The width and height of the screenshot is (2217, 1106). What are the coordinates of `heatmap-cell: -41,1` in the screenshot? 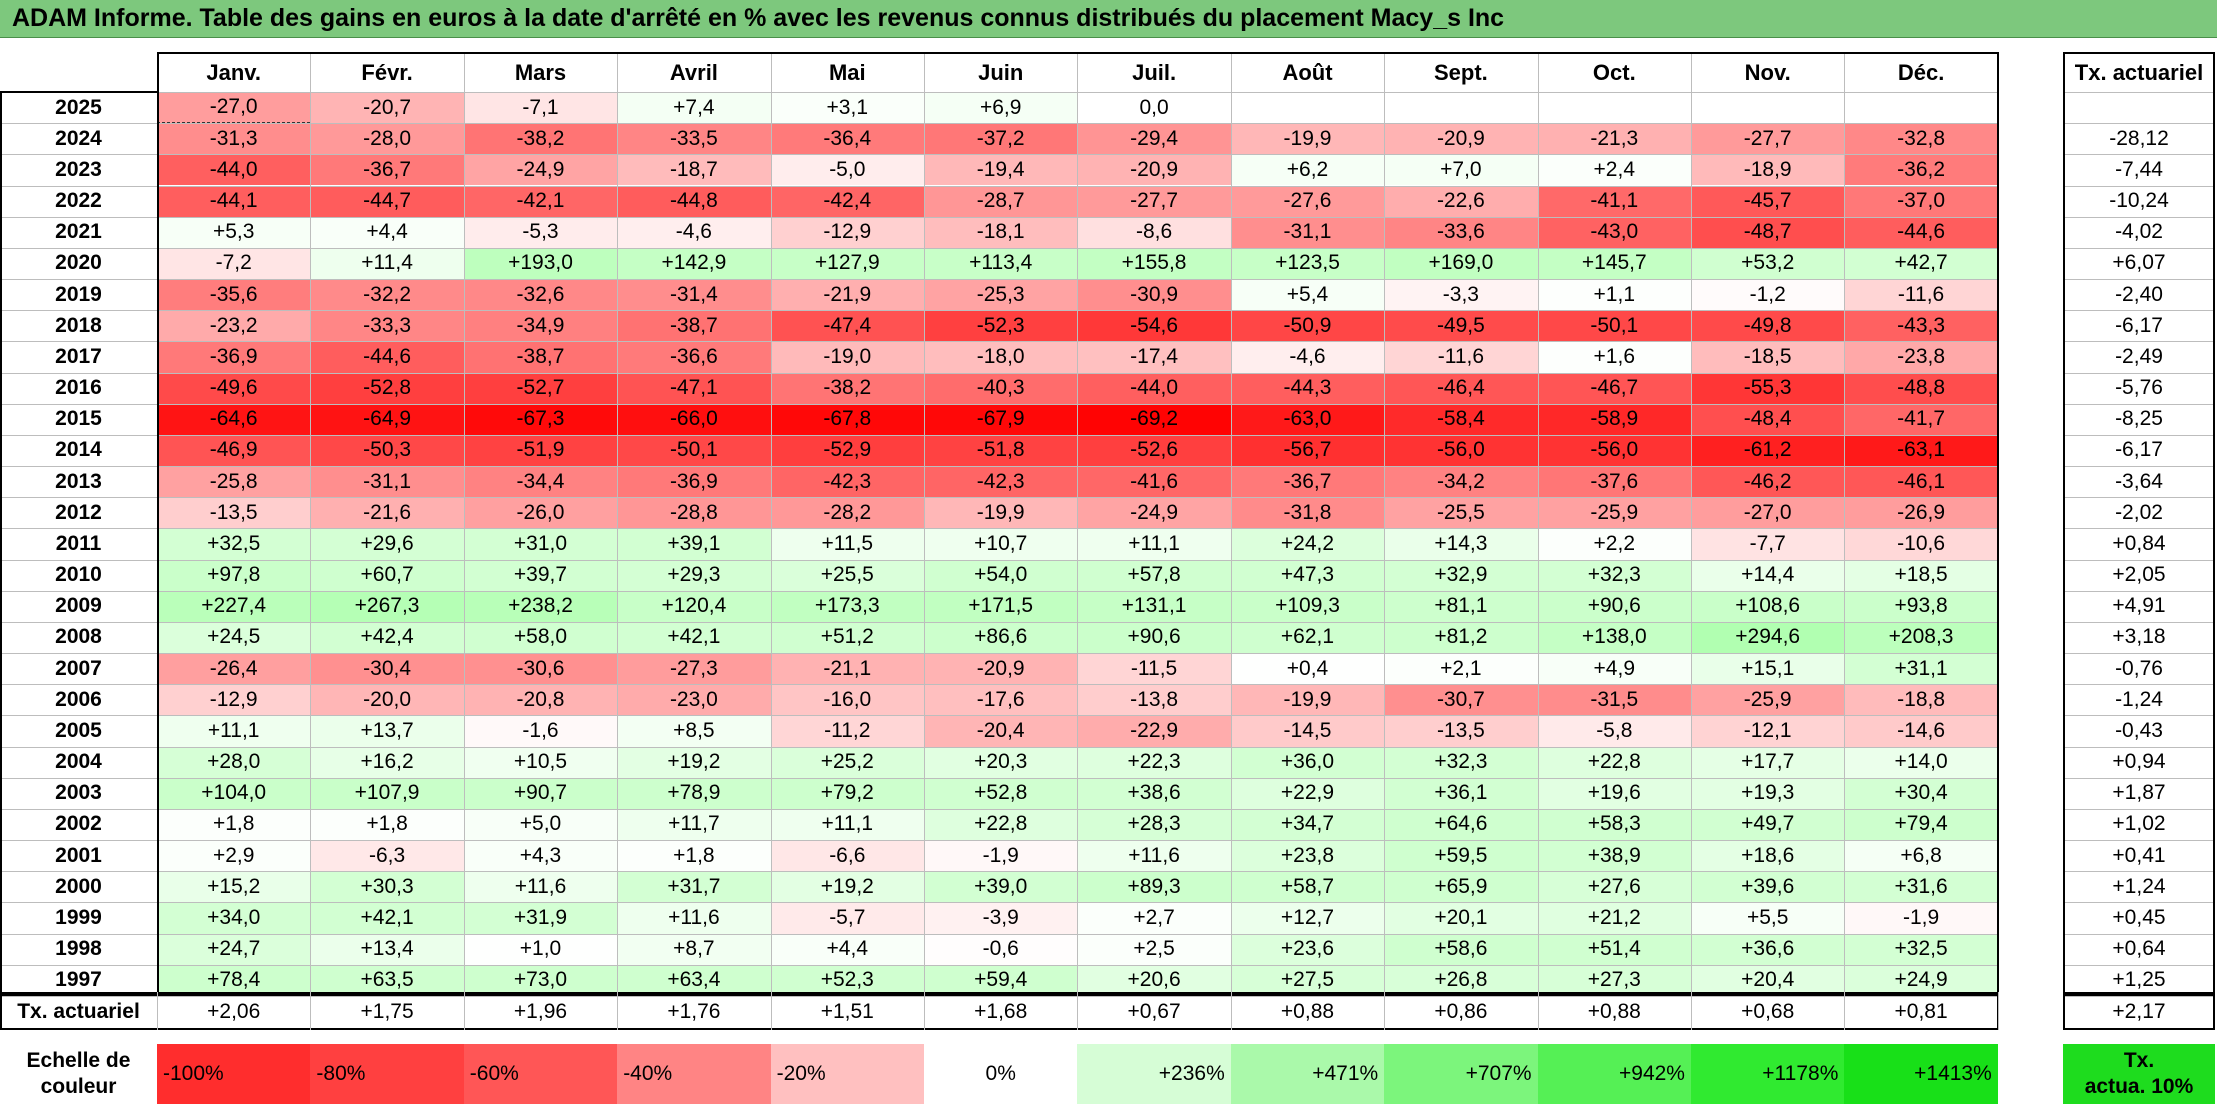 It's located at (1614, 201).